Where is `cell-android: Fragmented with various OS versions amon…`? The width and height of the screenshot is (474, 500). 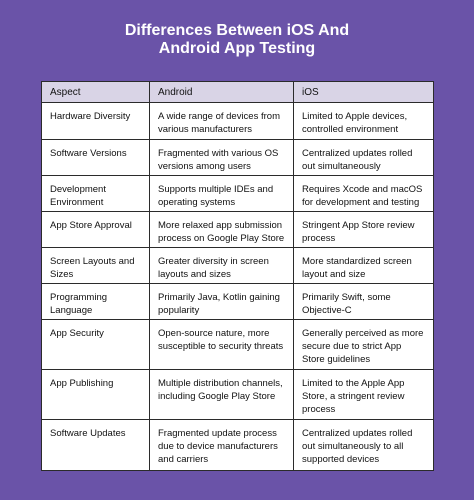 cell-android: Fragmented with various OS versions amon… is located at coordinates (221, 157).